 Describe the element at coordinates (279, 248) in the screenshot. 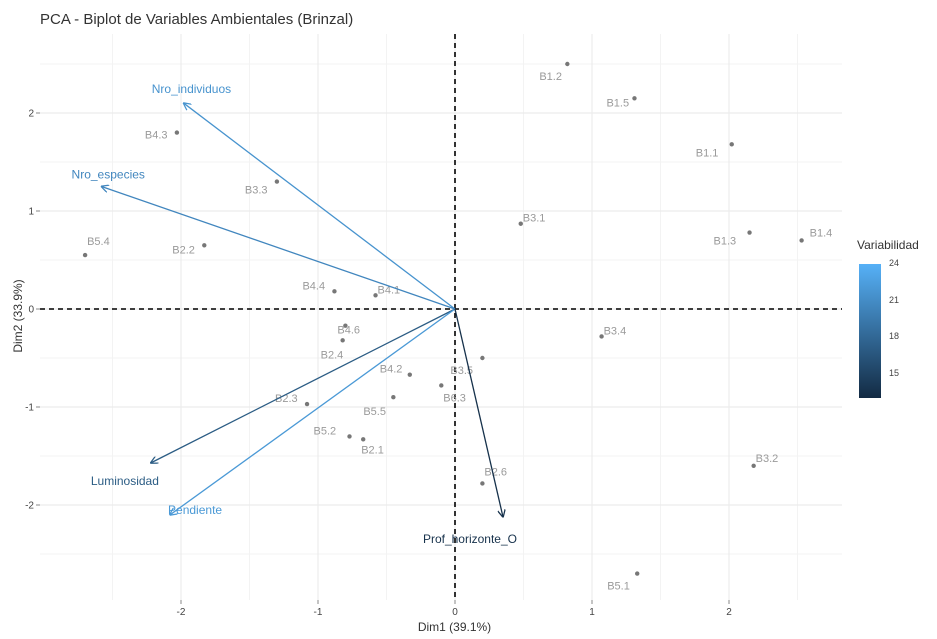

I see `vector-nro-especies` at that location.